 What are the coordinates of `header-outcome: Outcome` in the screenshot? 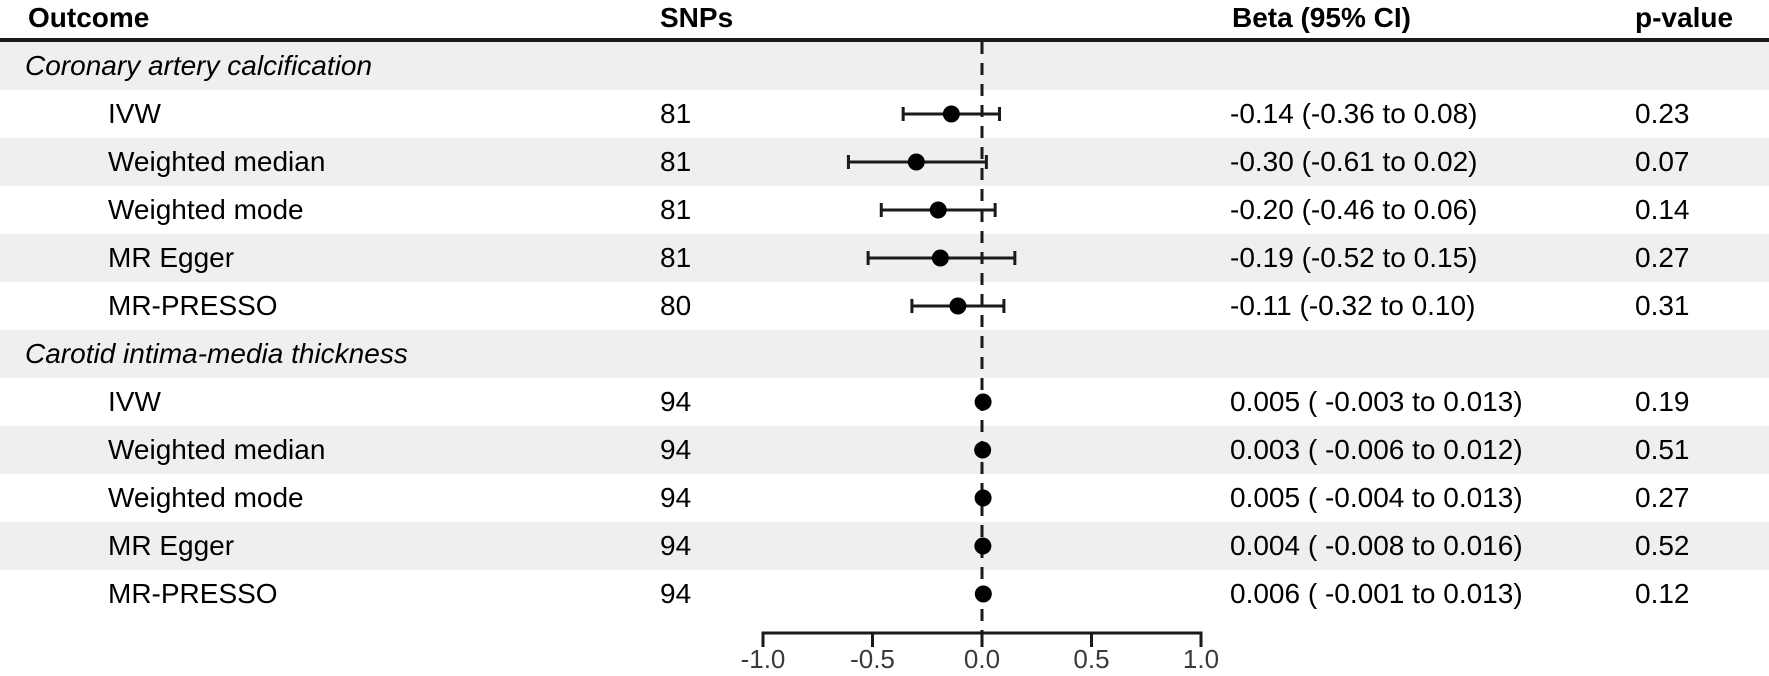 It's located at (89, 17).